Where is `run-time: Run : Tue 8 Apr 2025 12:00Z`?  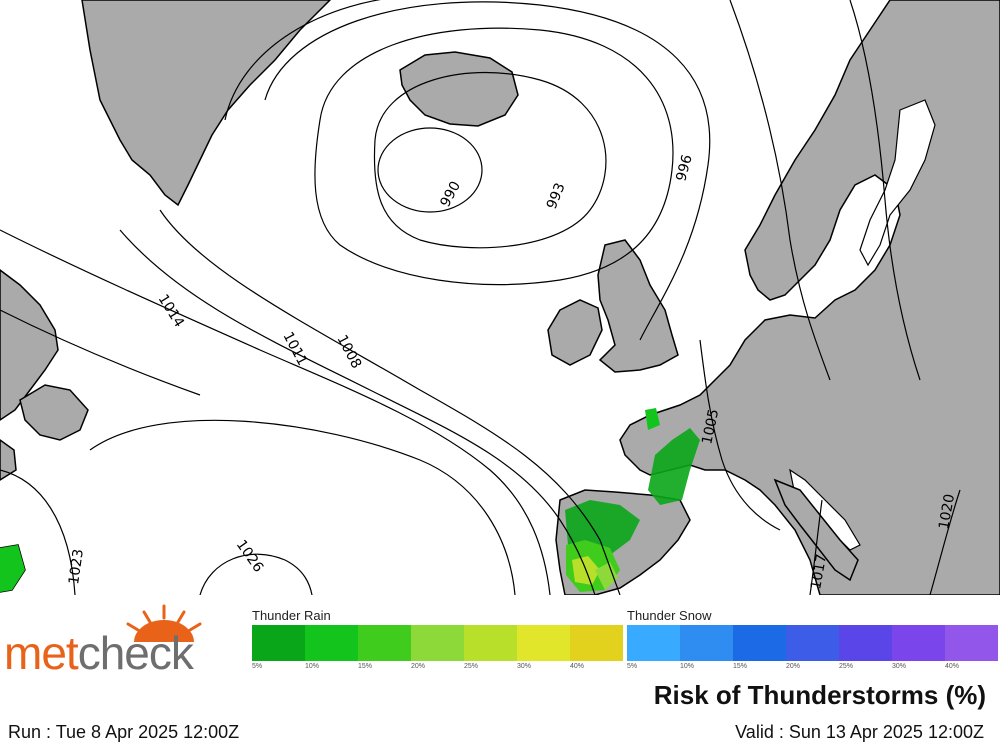
run-time: Run : Tue 8 Apr 2025 12:00Z is located at coordinates (124, 732).